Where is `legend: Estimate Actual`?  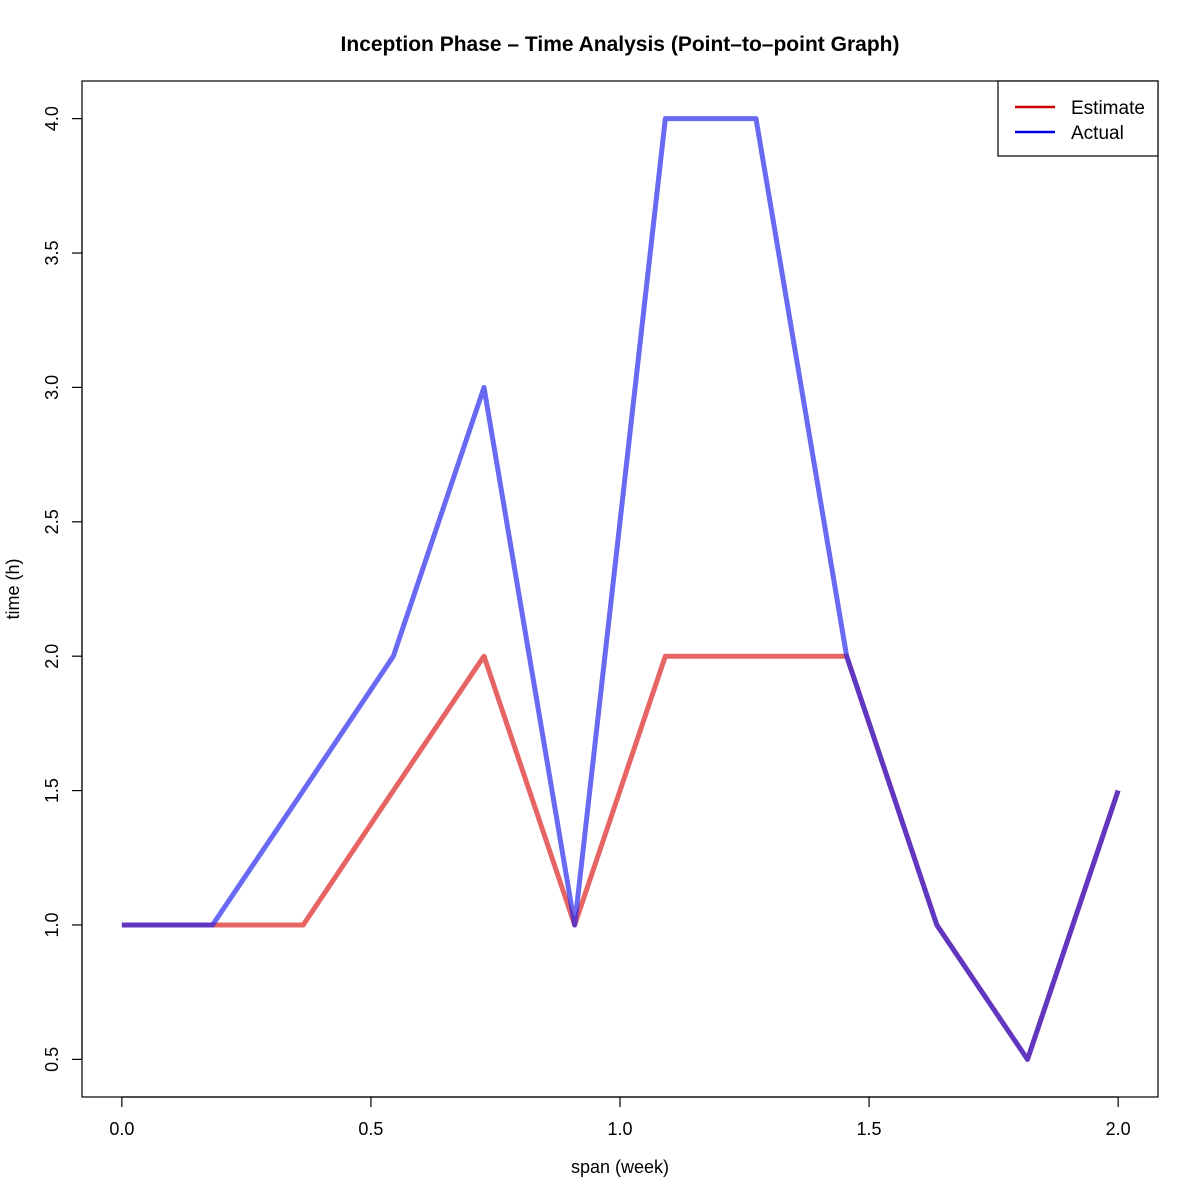
legend: Estimate Actual is located at coordinates (1078, 118).